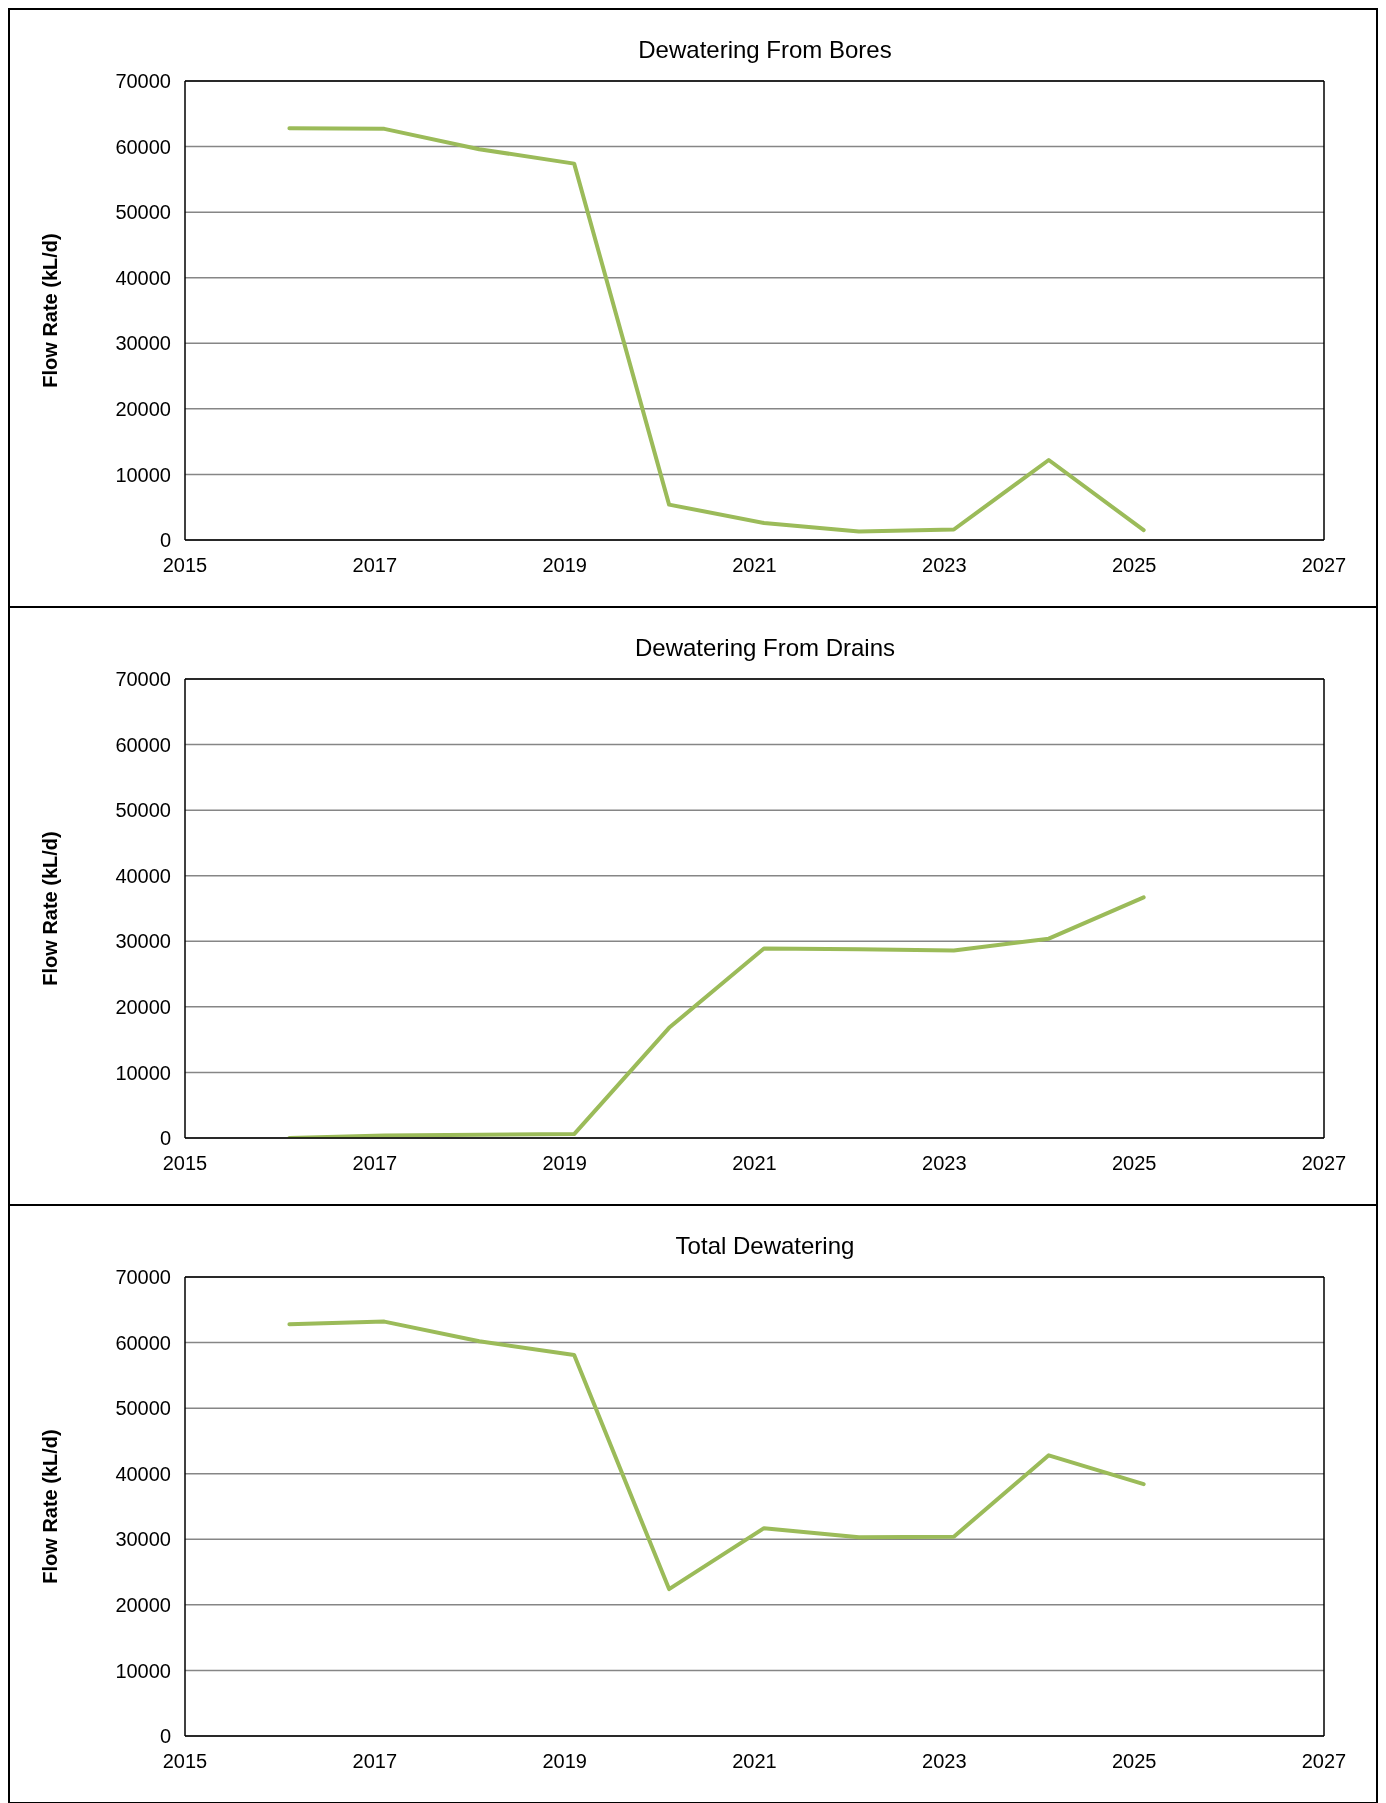 The height and width of the screenshot is (1803, 1386). Describe the element at coordinates (765, 1246) in the screenshot. I see `chart-title: Total Dewatering` at that location.